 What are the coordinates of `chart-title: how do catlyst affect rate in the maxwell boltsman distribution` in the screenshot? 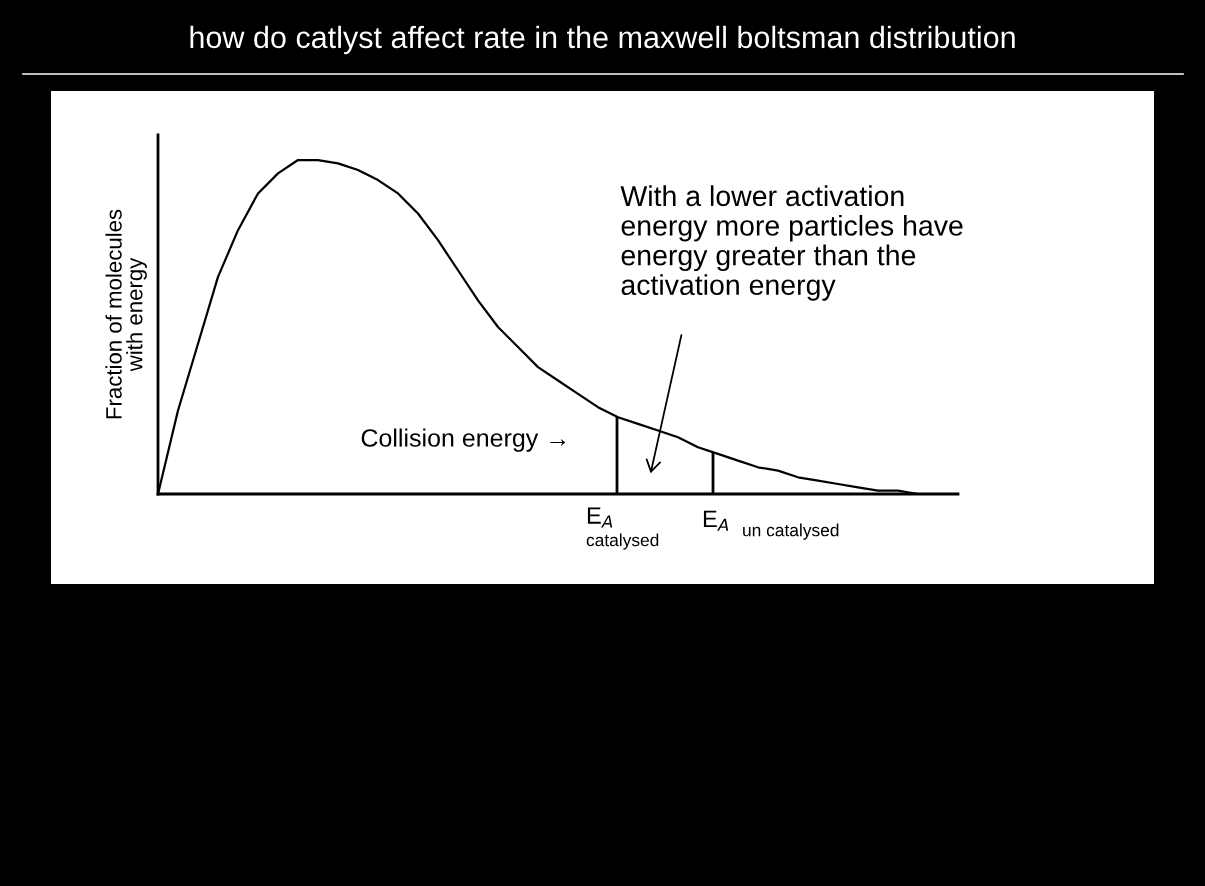 It's located at (602, 40).